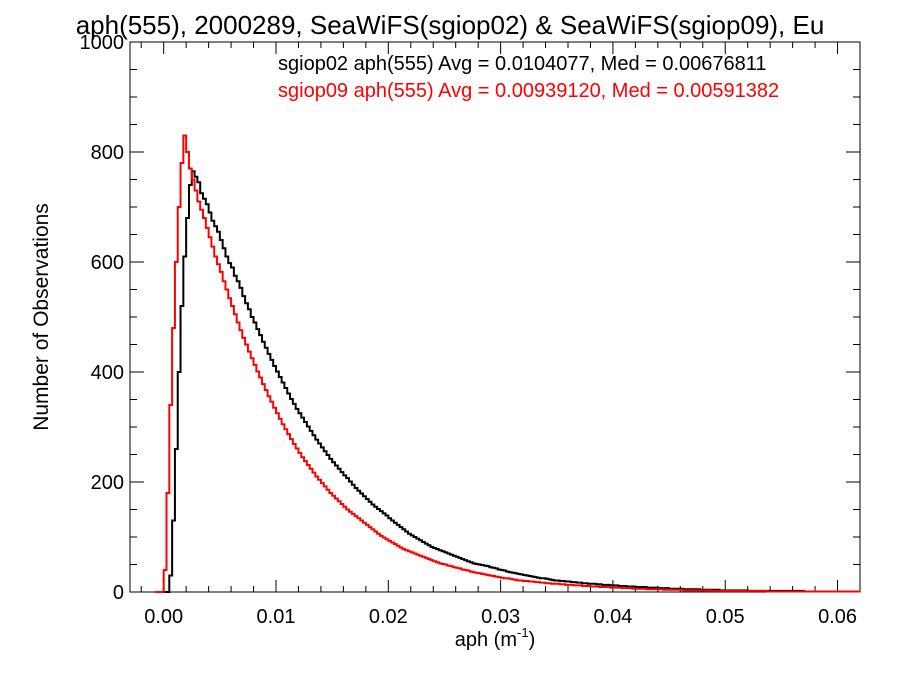 Image resolution: width=900 pixels, height=675 pixels. I want to click on x-axis-label: aph (m-1), so click(495, 638).